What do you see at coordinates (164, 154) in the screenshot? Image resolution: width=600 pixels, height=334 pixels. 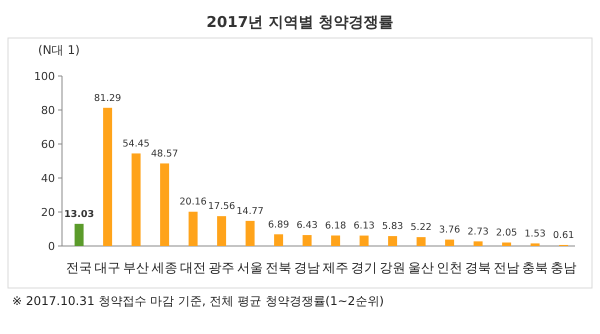 I see `data-label: 48.57` at bounding box center [164, 154].